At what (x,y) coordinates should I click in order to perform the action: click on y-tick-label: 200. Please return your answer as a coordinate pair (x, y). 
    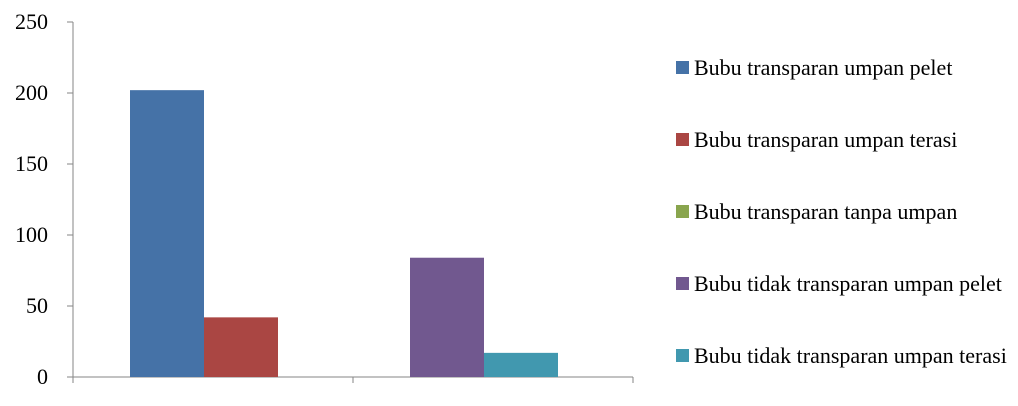
    Looking at the image, I should click on (31, 92).